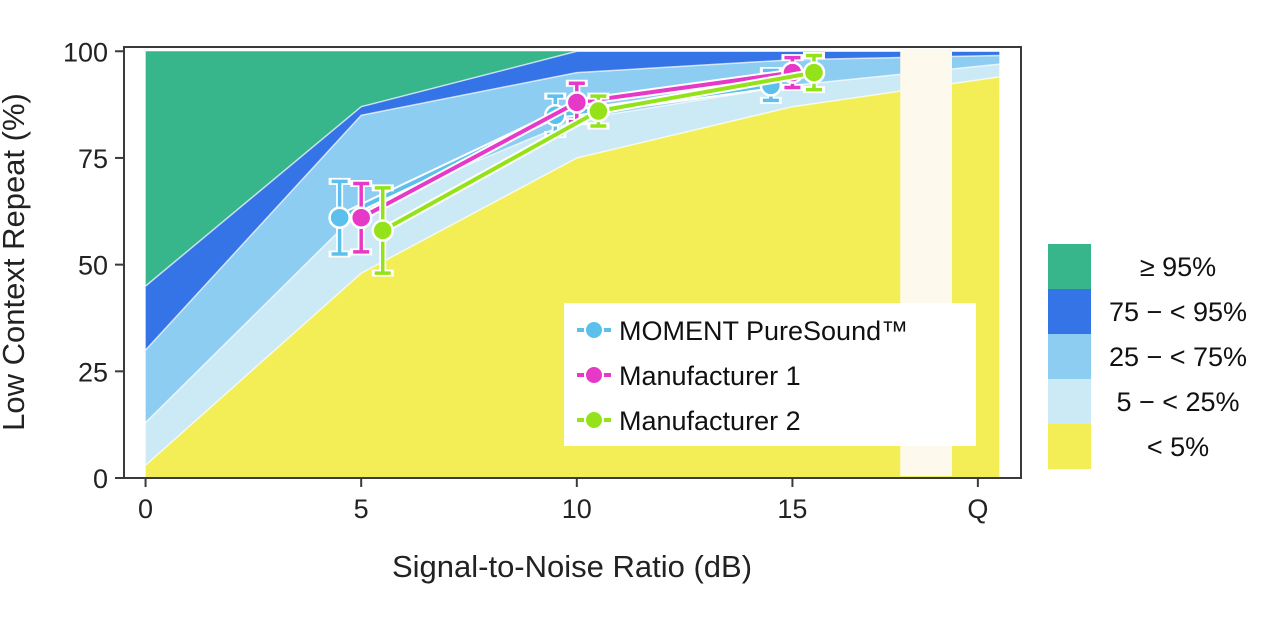 Image resolution: width=1280 pixels, height=640 pixels. Describe the element at coordinates (572, 566) in the screenshot. I see `x-axis-label: Signal-to-Noise Ratio (dB)` at that location.